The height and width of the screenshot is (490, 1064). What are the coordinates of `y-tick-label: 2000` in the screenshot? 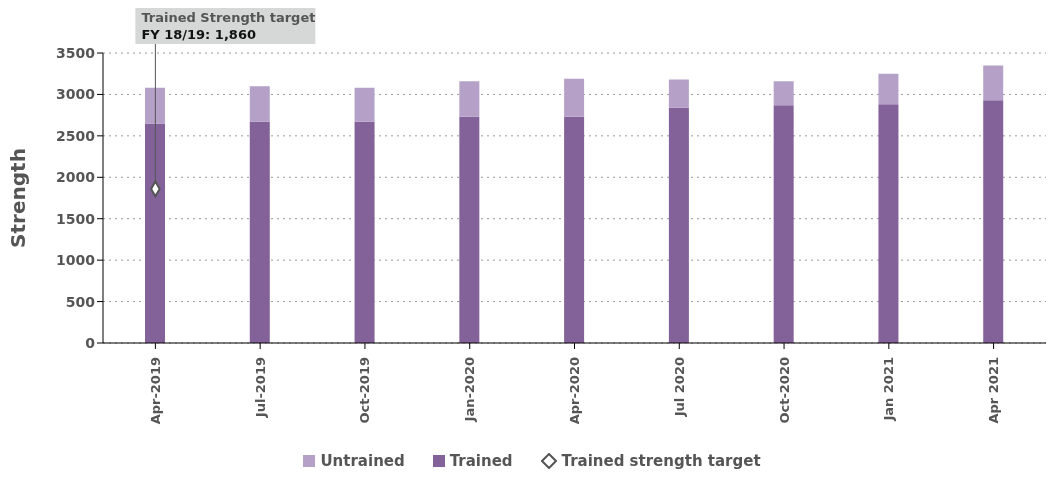 It's located at (76, 177).